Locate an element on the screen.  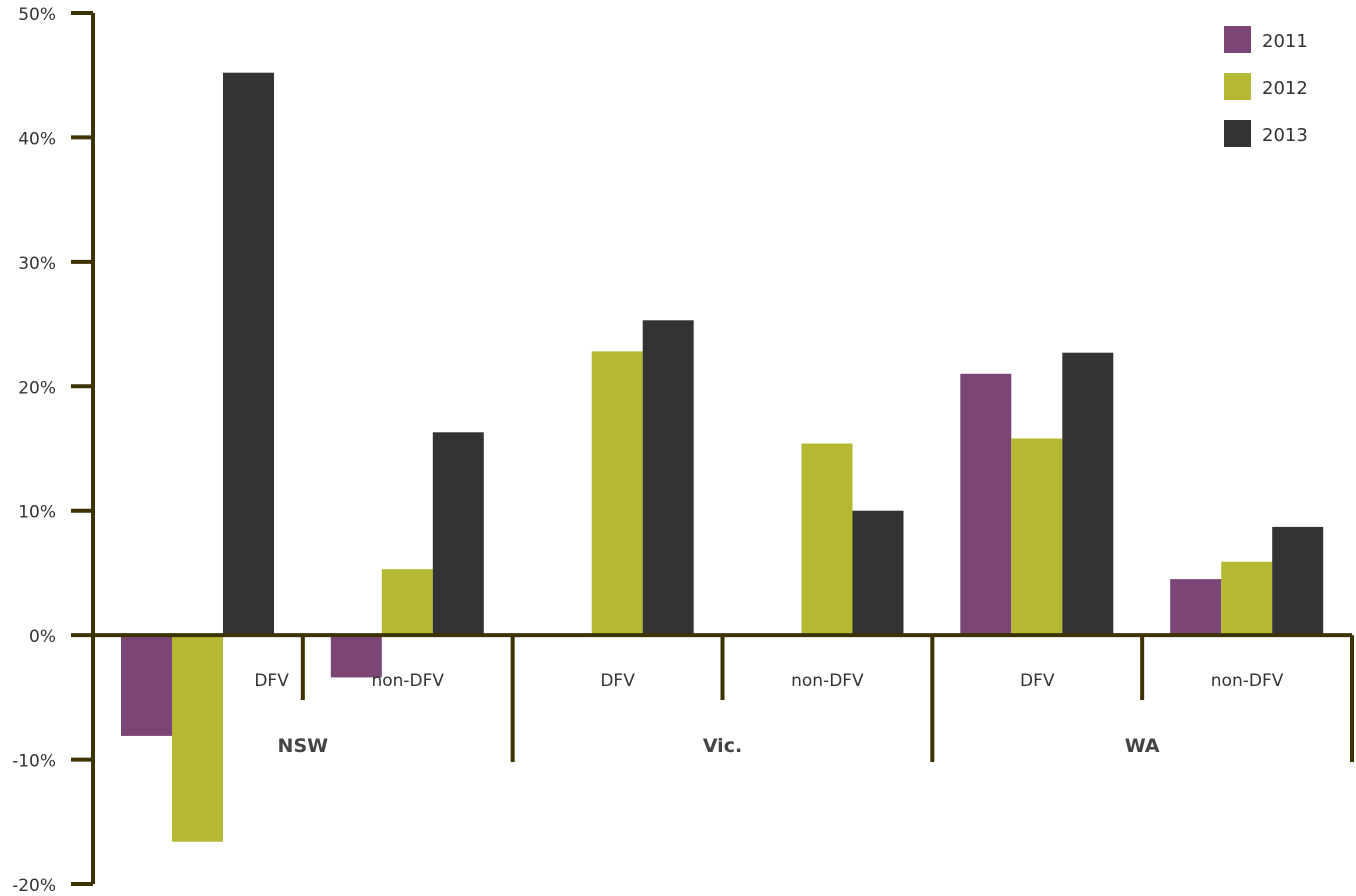
group-labels: NSW Vic. WA is located at coordinates (719, 746).